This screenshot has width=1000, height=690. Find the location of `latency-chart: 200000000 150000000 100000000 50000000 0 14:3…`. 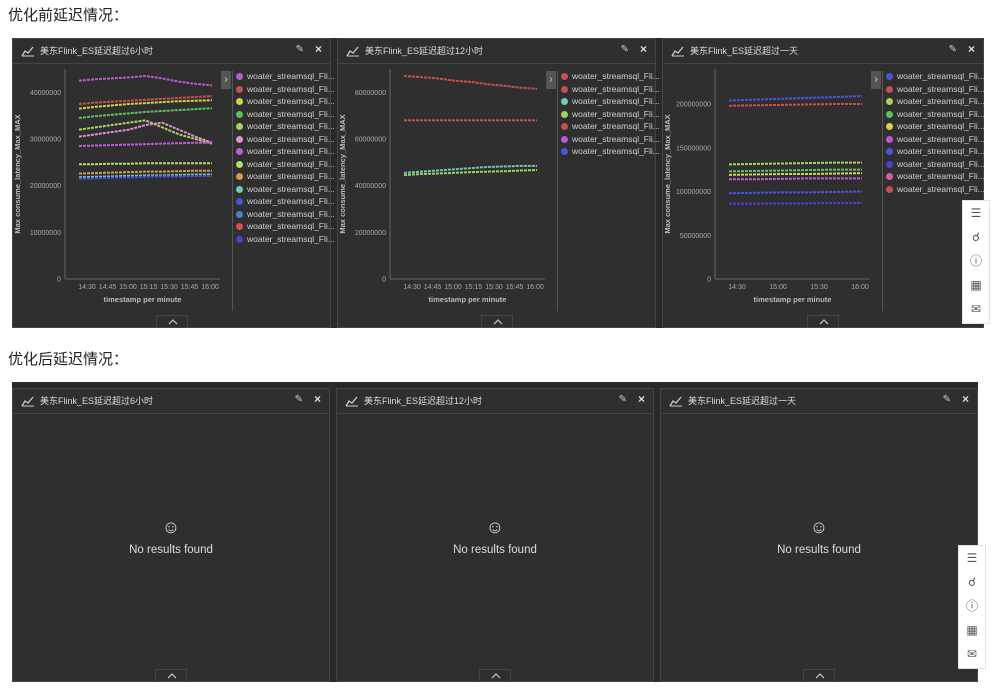

latency-chart: 200000000 150000000 100000000 50000000 0 14:3… is located at coordinates (766, 186).